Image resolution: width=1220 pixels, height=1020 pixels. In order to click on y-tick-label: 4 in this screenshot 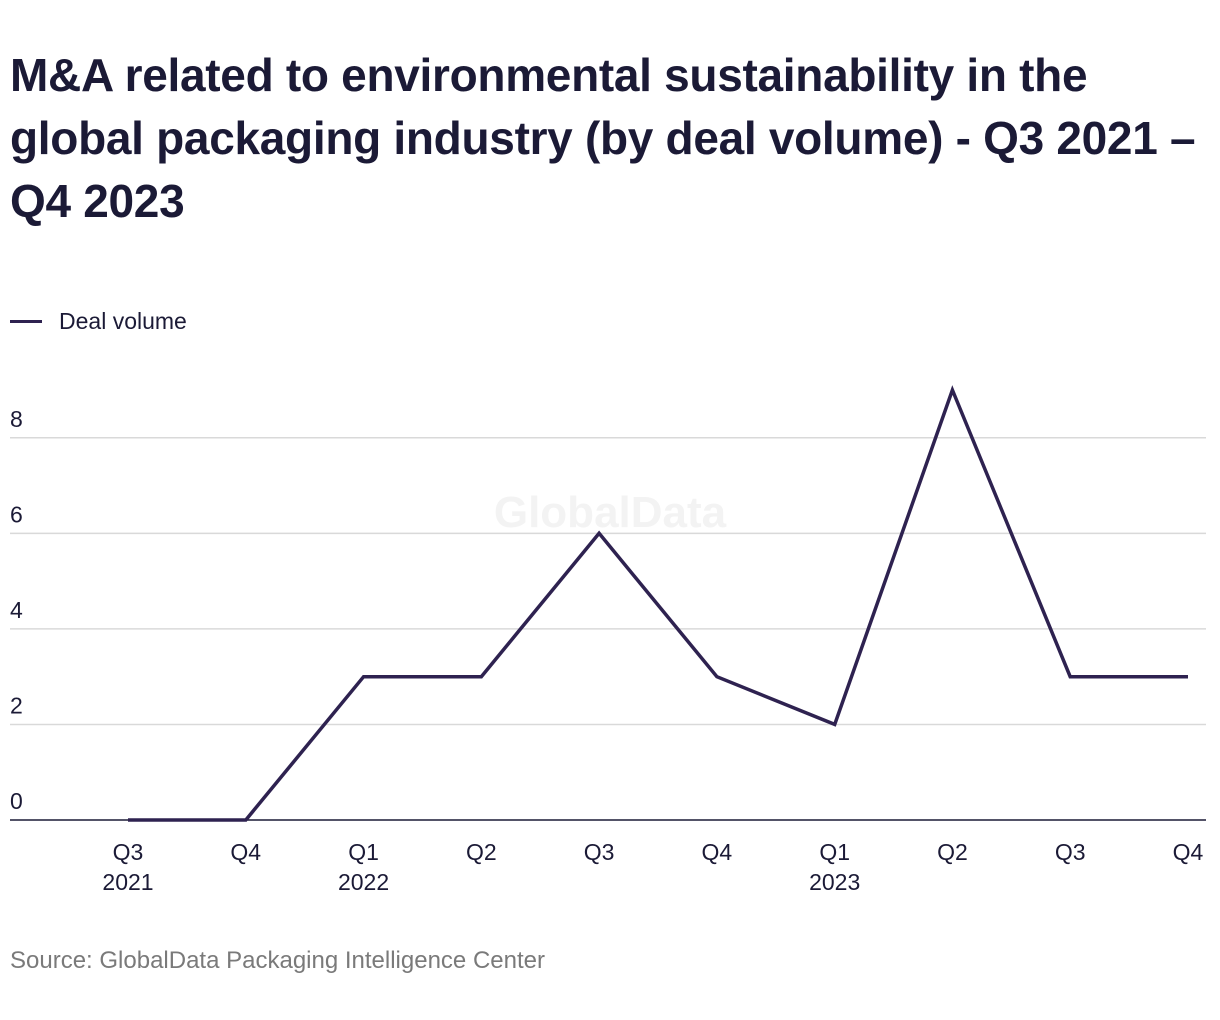, I will do `click(16, 610)`.